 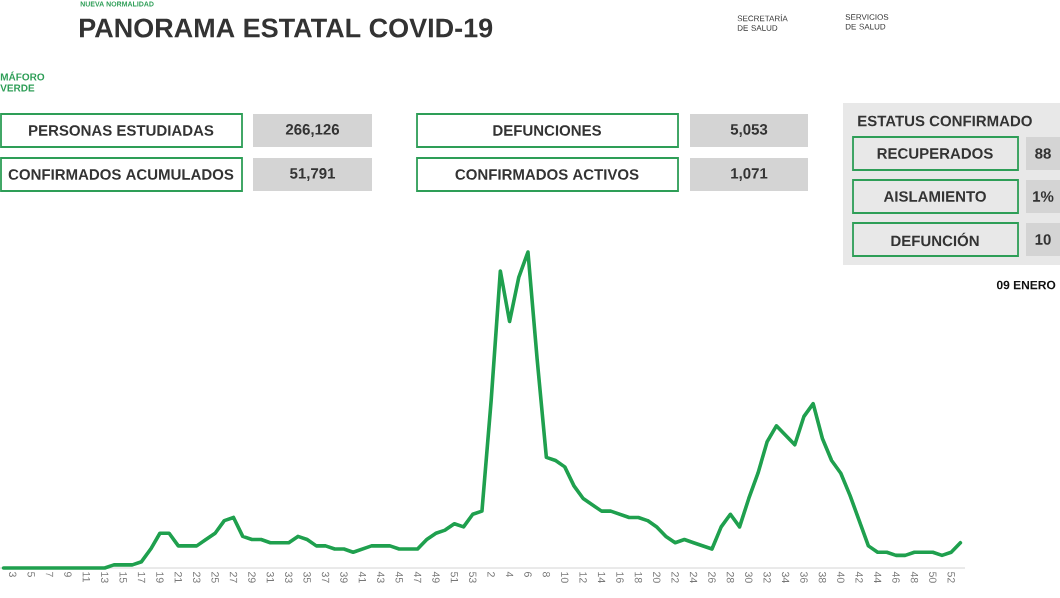 I want to click on x-tick-label: 41, so click(x=362, y=577).